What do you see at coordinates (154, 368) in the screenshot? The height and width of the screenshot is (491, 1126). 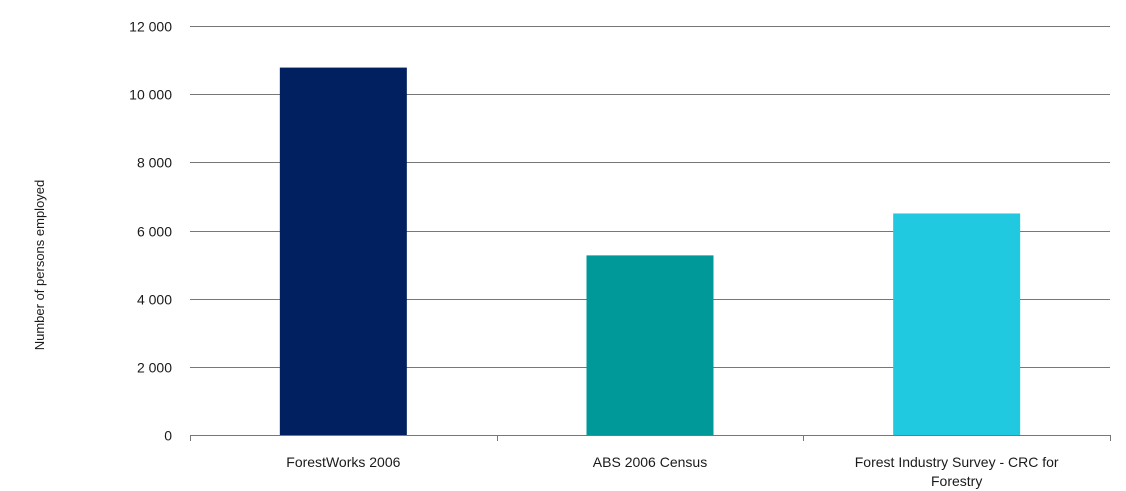 I see `y-tick-label: 2 000` at bounding box center [154, 368].